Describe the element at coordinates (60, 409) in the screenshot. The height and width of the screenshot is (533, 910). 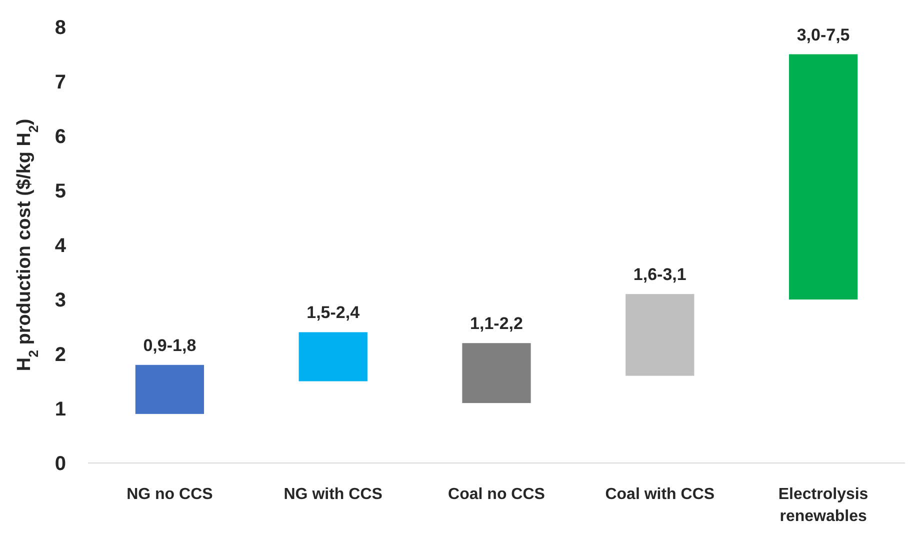
I see `y-tick-label: 1` at that location.